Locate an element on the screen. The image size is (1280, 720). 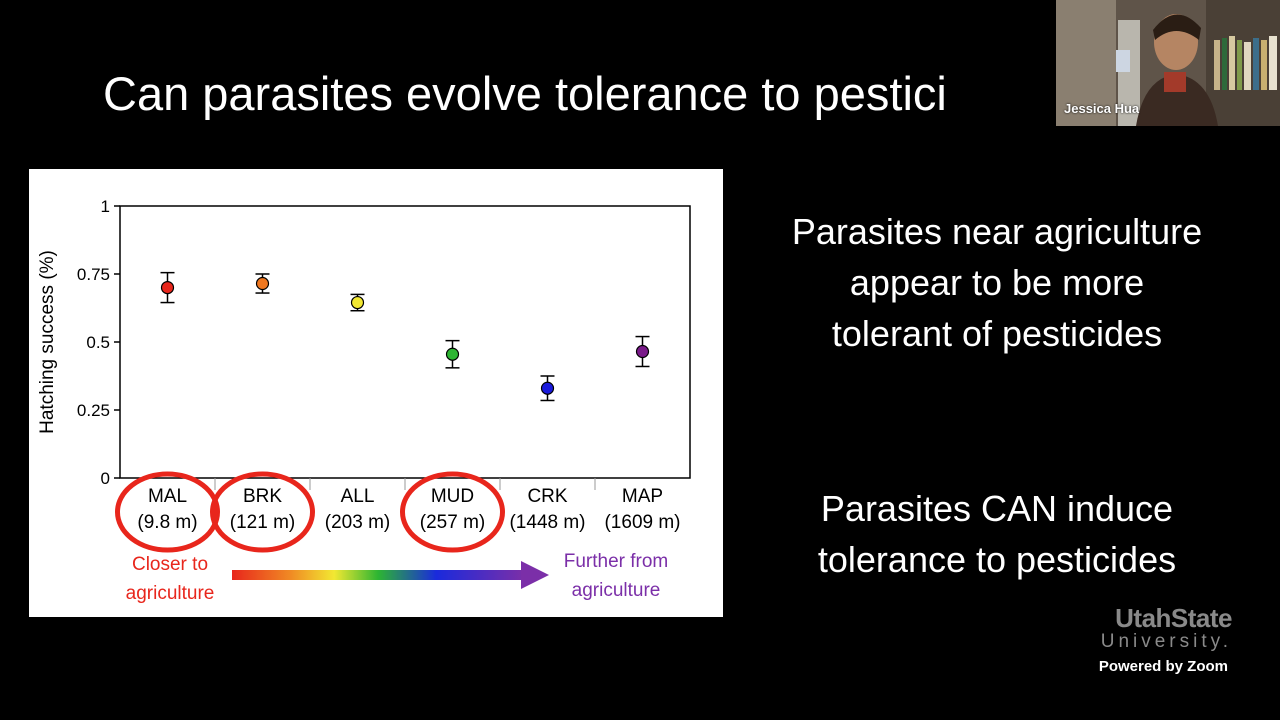
finding-2-line-2: tolerance to pesticides is located at coordinates (997, 559).